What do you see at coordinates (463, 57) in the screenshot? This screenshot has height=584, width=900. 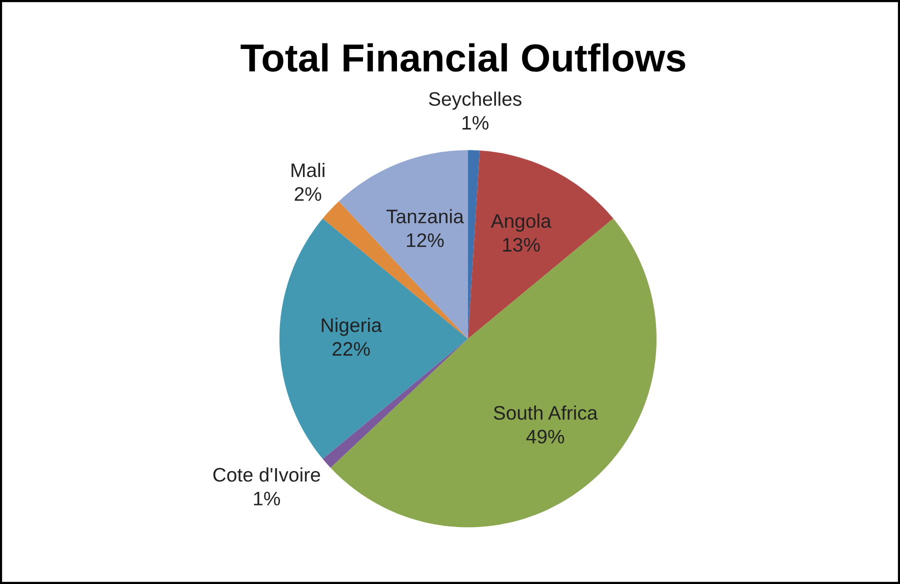 I see `chart-title: Total Financial Outflows` at bounding box center [463, 57].